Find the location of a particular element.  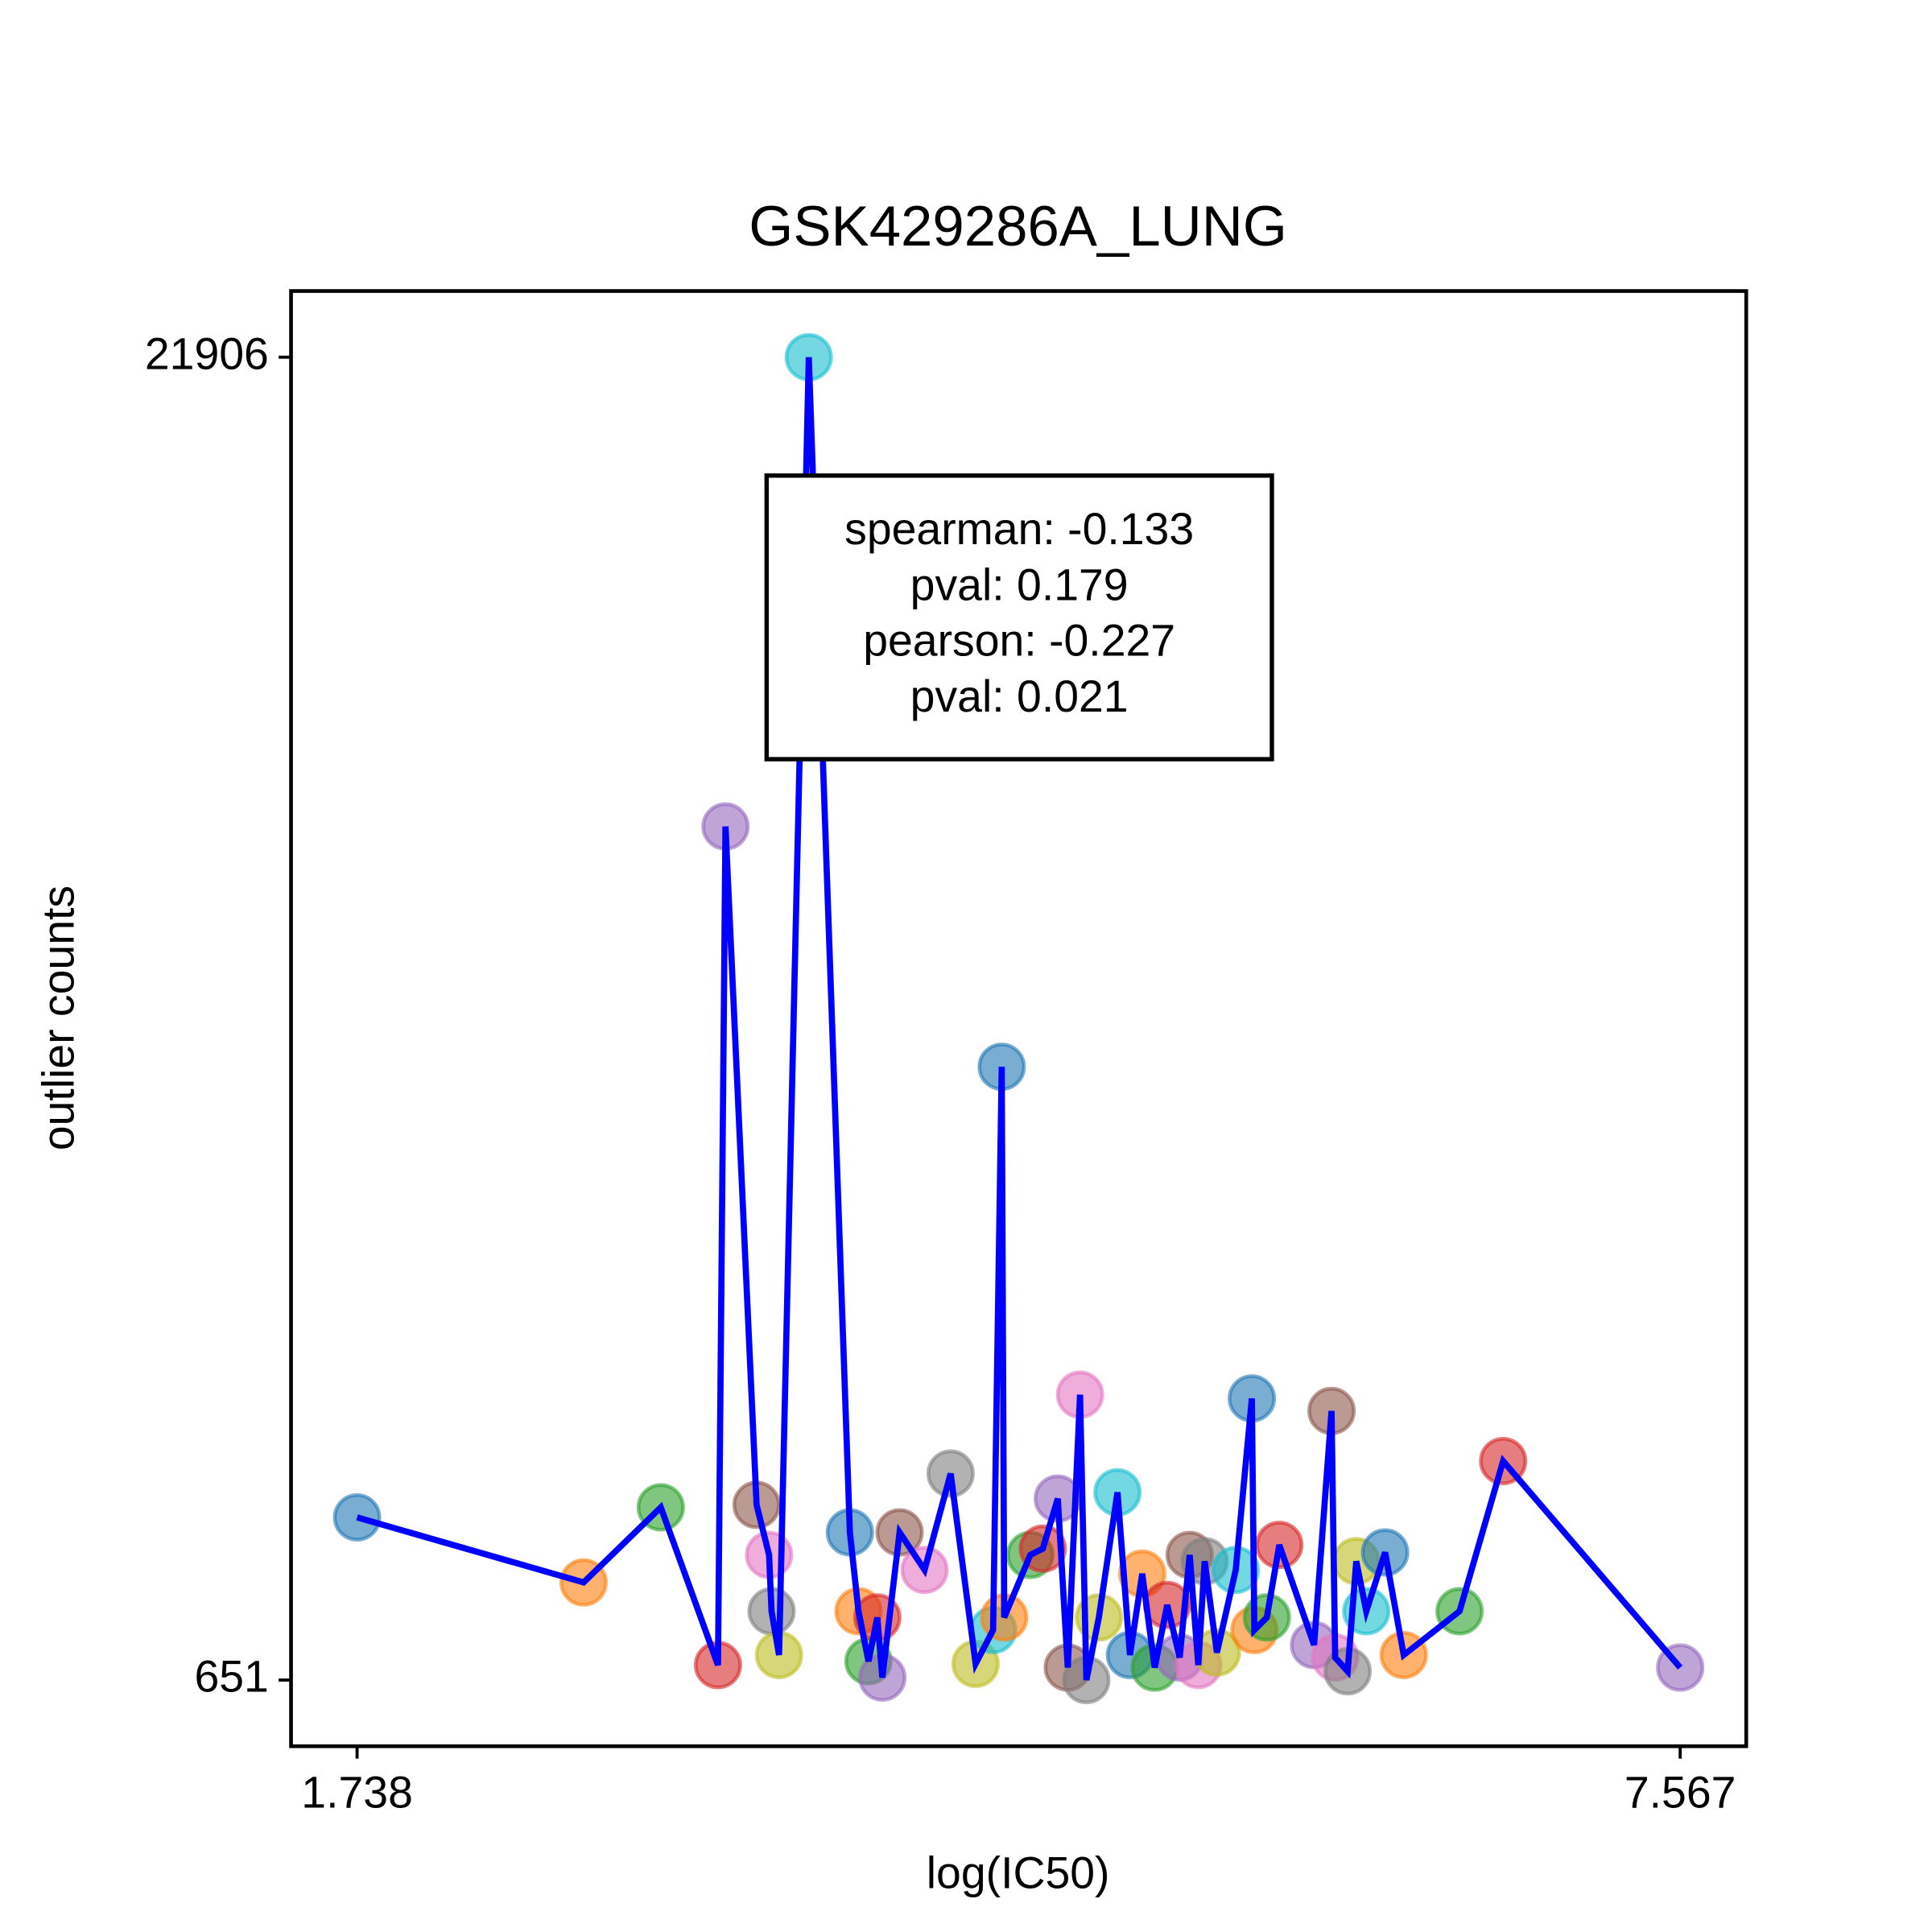

annotation-text: pval: 0.179 is located at coordinates (1019, 584).